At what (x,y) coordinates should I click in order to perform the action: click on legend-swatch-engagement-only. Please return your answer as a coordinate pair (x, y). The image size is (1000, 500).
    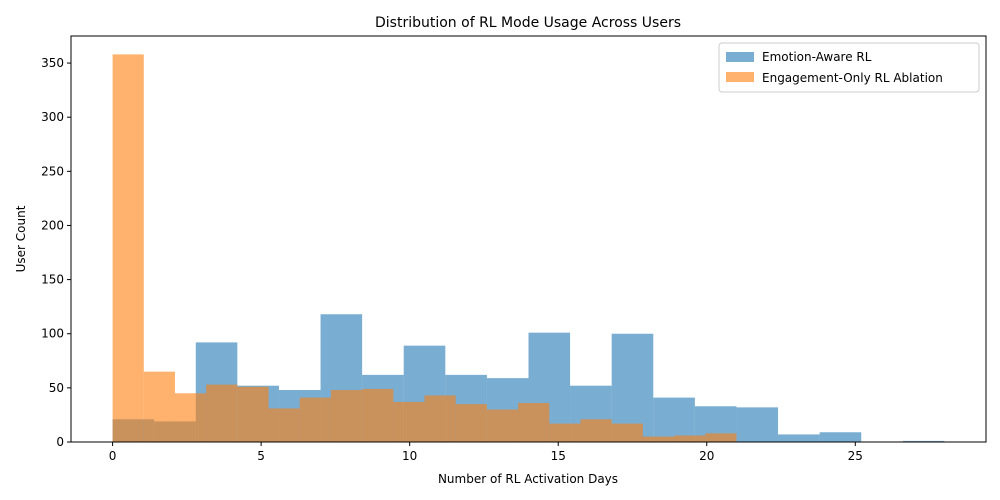
    Looking at the image, I should click on (740, 77).